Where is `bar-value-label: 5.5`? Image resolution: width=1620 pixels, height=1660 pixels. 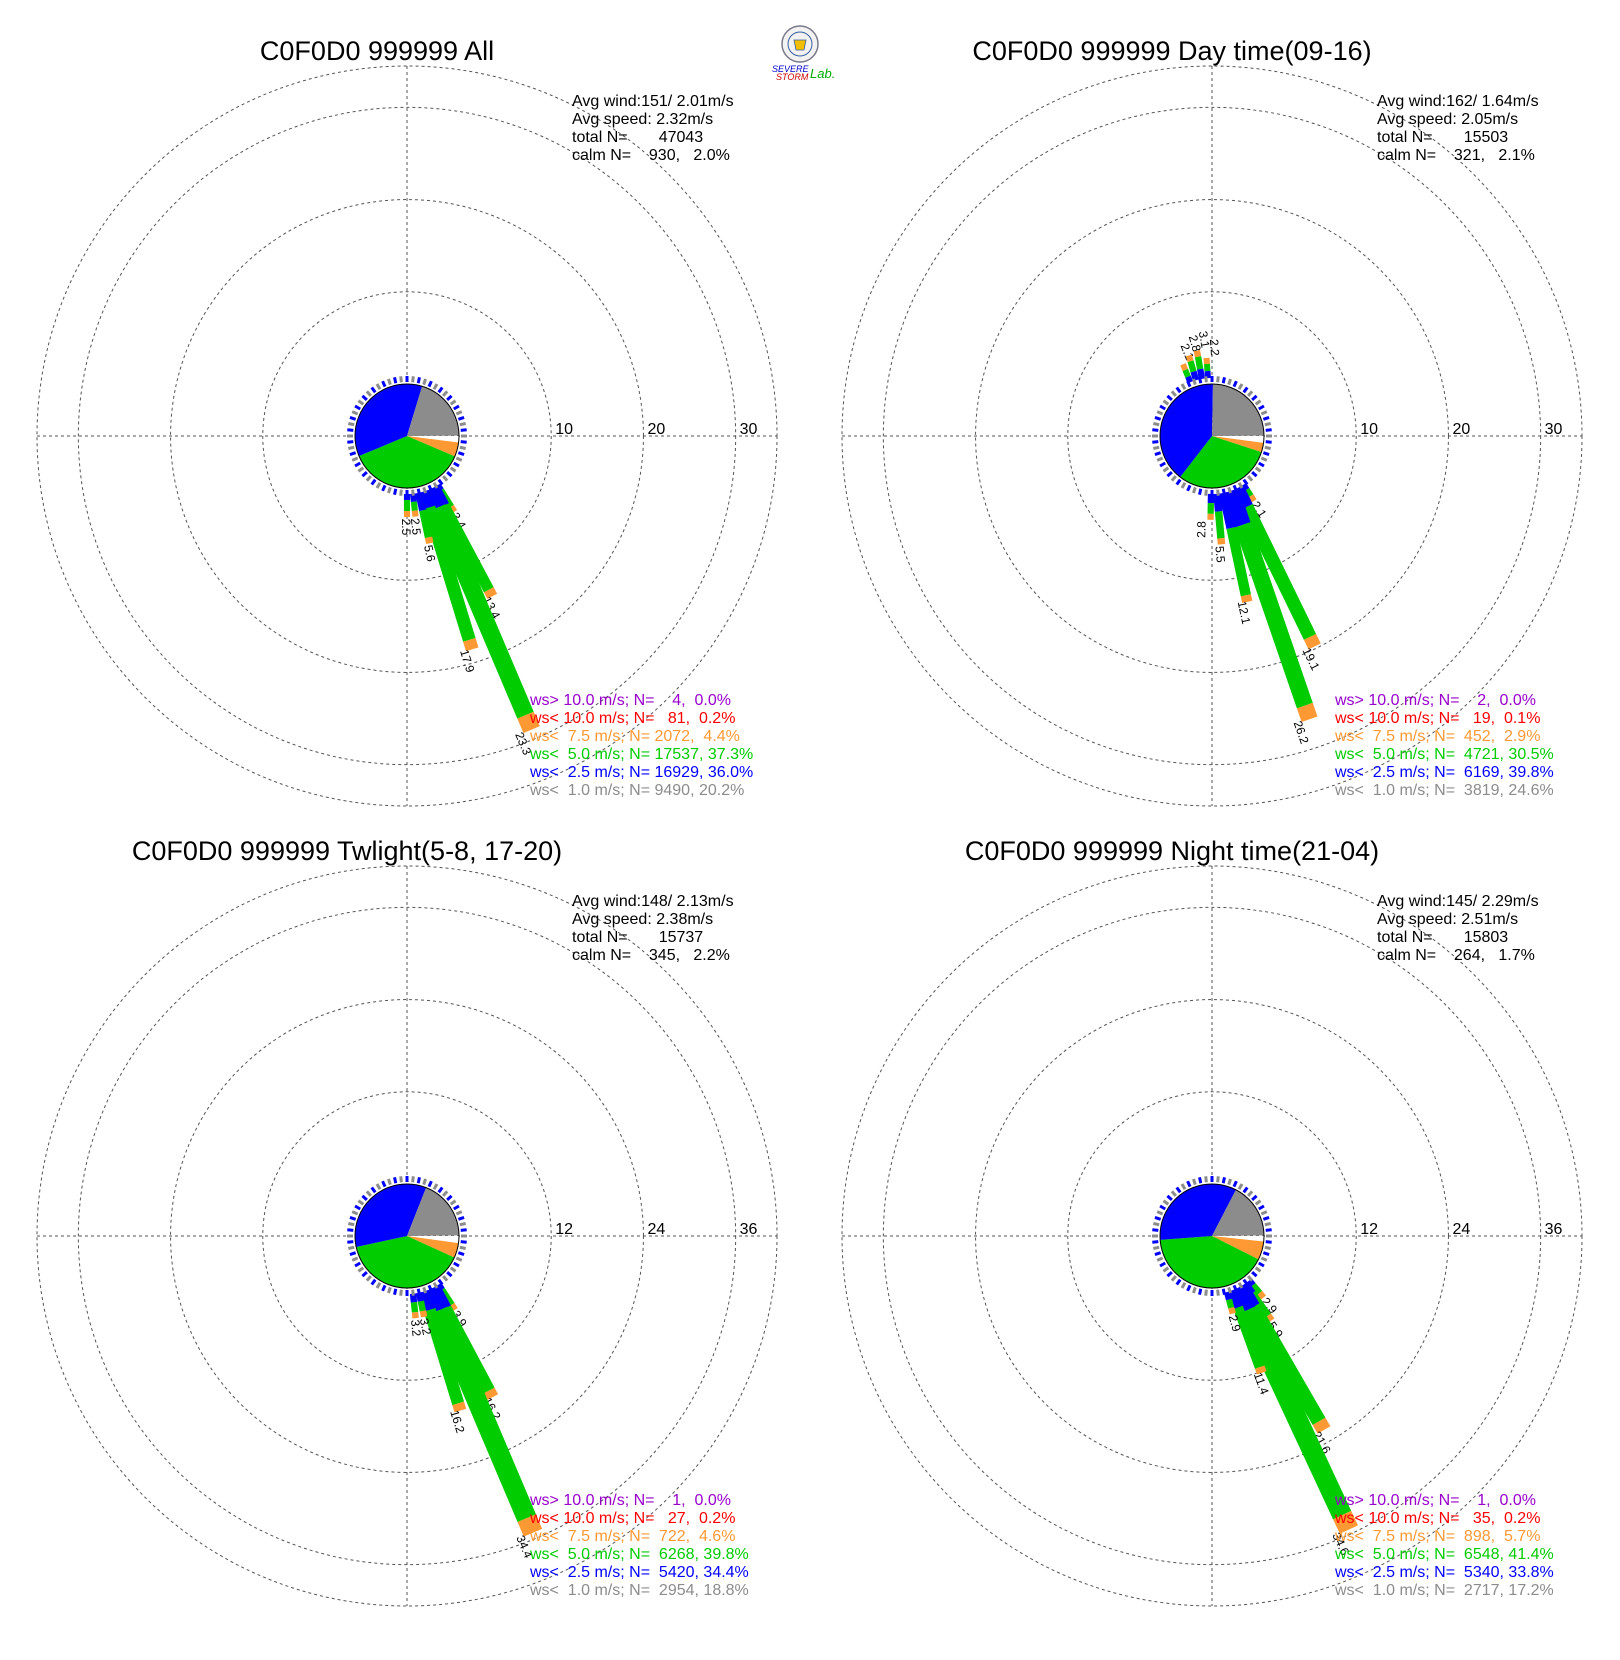 bar-value-label: 5.5 is located at coordinates (1219, 554).